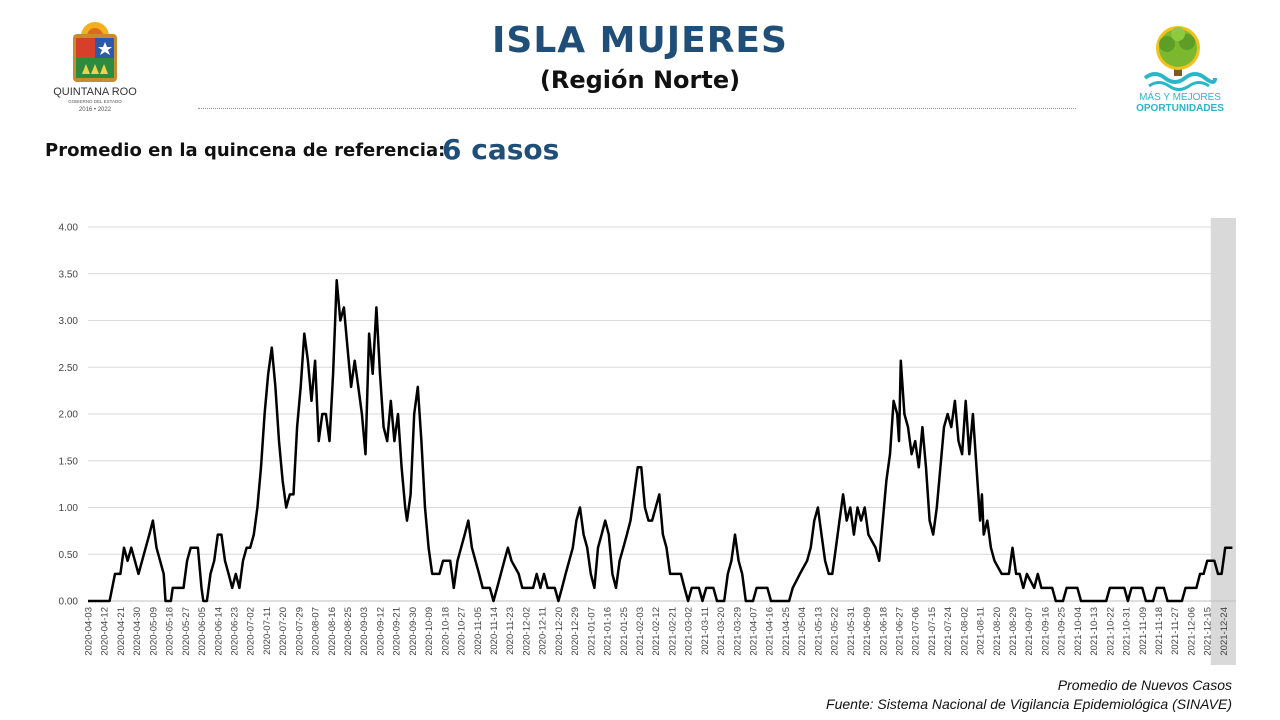 The width and height of the screenshot is (1280, 720). Describe the element at coordinates (316, 631) in the screenshot. I see `x-tick-label: 2020-08-07` at that location.